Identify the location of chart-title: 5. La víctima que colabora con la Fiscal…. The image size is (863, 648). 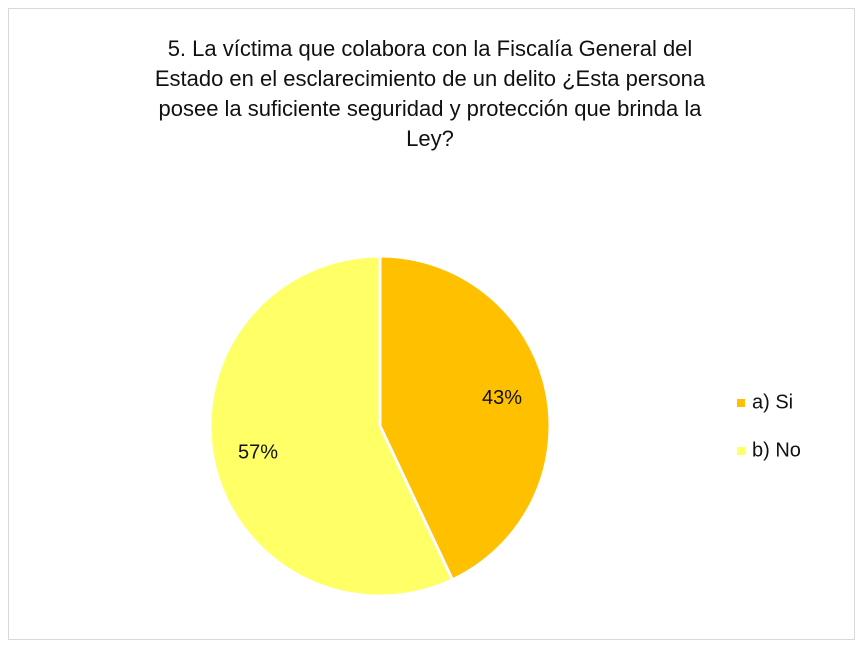
(430, 93).